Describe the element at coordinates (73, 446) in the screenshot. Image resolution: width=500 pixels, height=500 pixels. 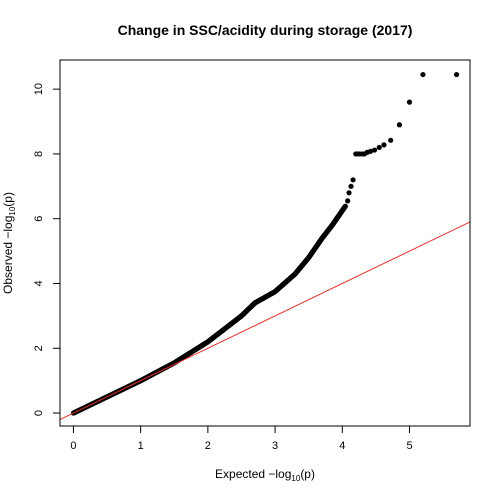
I see `x-tick-label: 0` at that location.